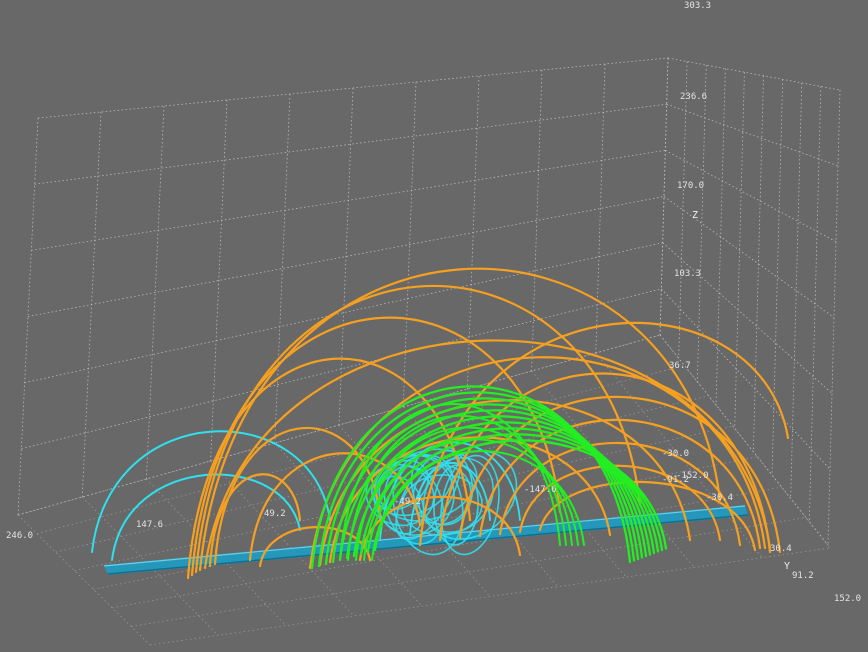 This screenshot has width=868, height=652. I want to click on x-tick-label: -147.6, so click(540, 490).